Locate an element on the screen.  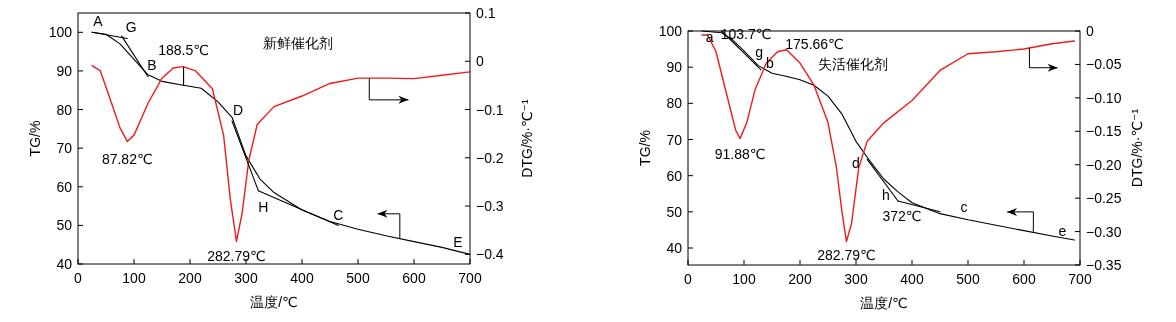
text: 失活催化剂 is located at coordinates (852, 63).